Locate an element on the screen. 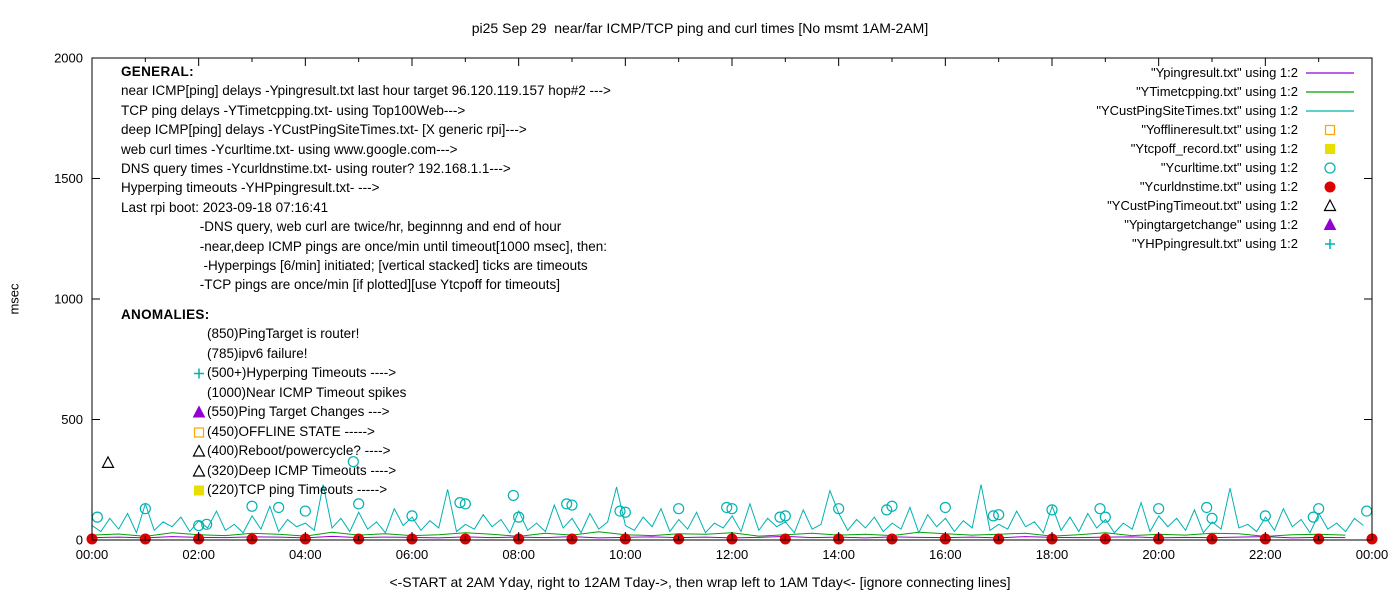 Image resolution: width=1400 pixels, height=600 pixels. y-tick-label: 1000 is located at coordinates (68, 299).